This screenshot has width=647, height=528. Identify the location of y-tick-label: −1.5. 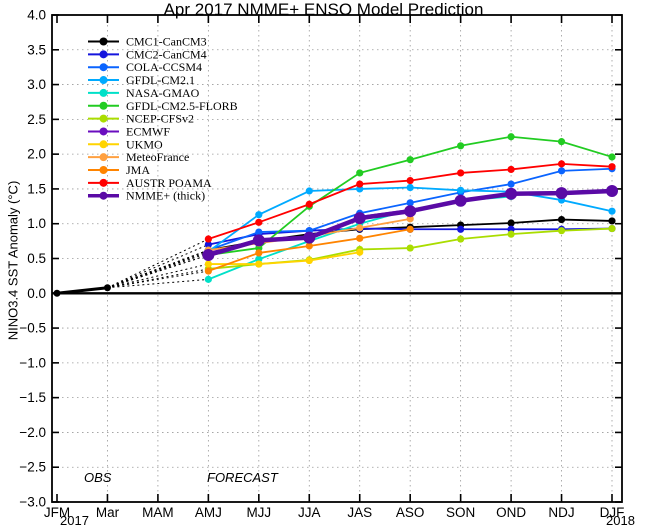
(32, 397).